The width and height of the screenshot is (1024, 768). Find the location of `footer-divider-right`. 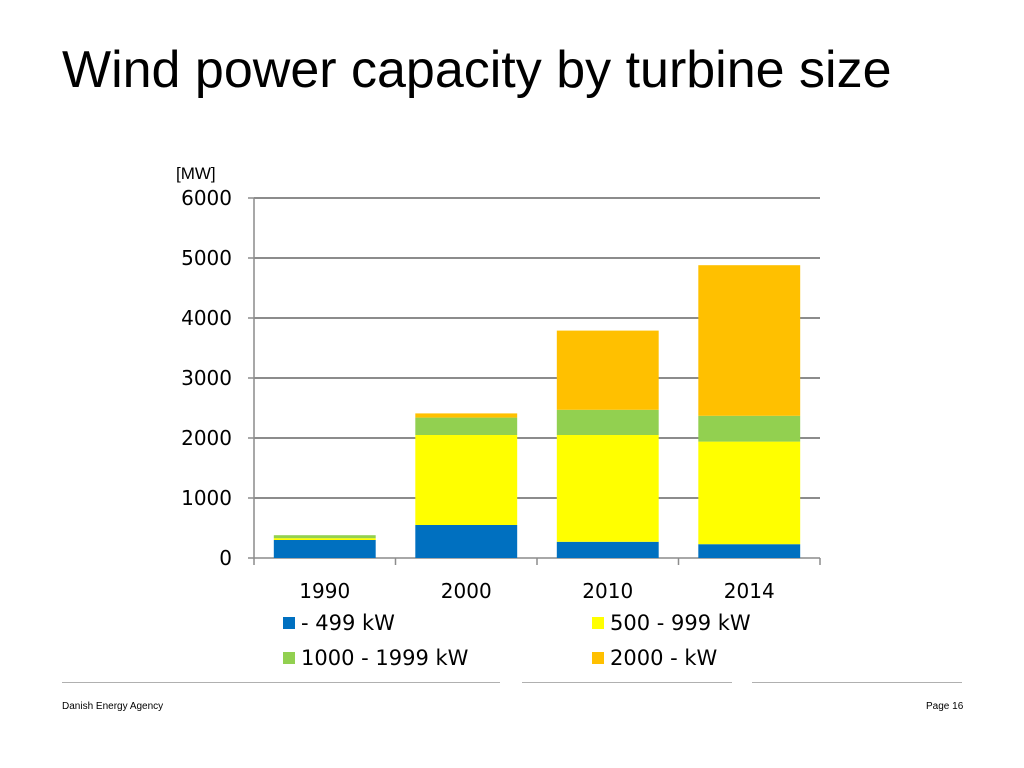

footer-divider-right is located at coordinates (857, 682).